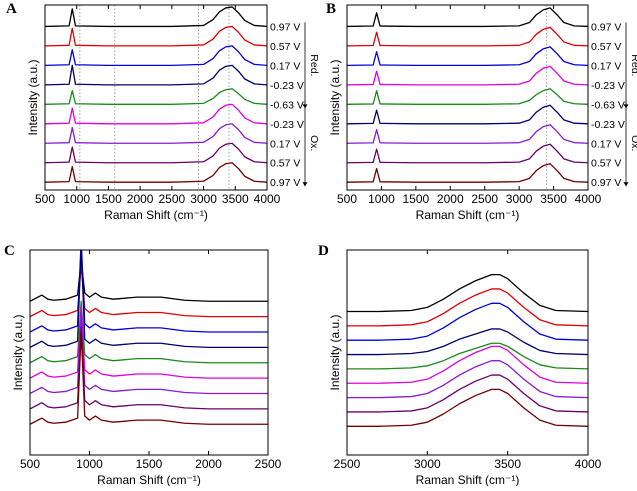 This screenshot has height=491, width=637. Describe the element at coordinates (323, 251) in the screenshot. I see `panel-title: D` at that location.